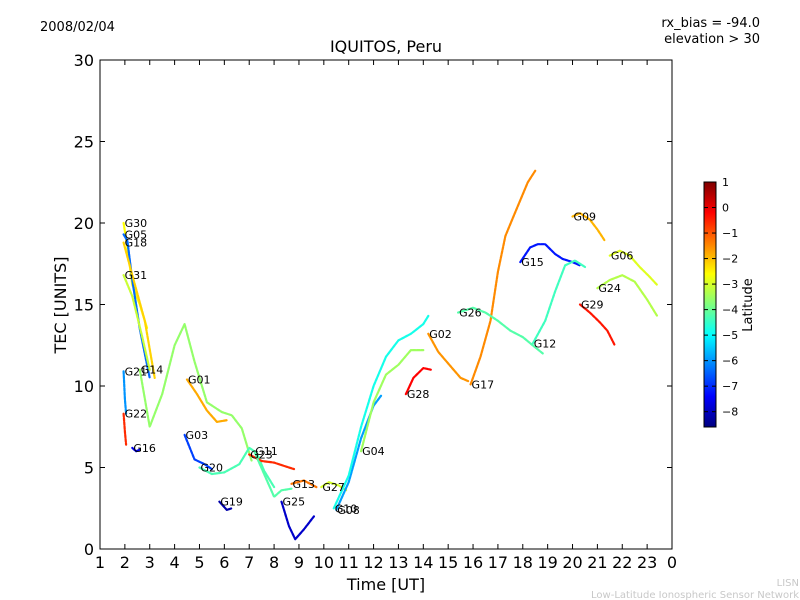  Describe the element at coordinates (150, 562) in the screenshot. I see `x-tick-label: 3` at that location.